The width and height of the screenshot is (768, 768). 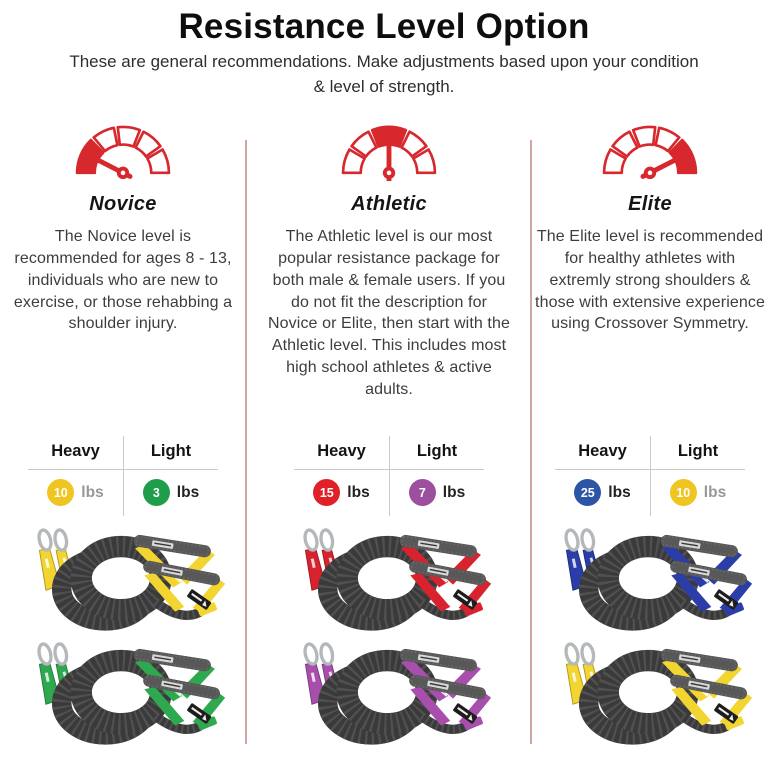 What do you see at coordinates (341, 493) in the screenshot?
I see `heavy-weight-cell: 15 lbs` at bounding box center [341, 493].